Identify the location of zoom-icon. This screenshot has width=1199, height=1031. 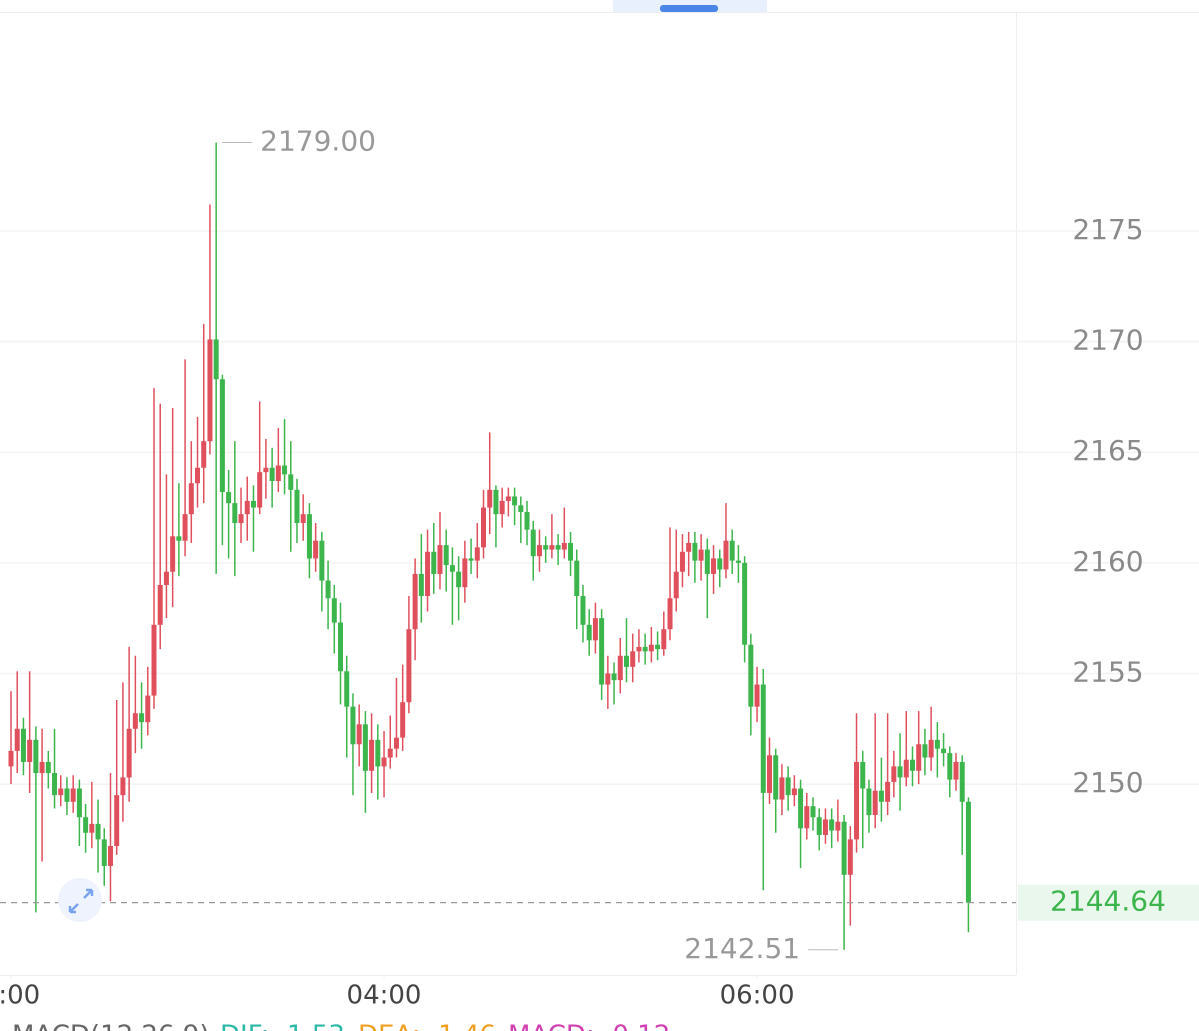
(81, 901).